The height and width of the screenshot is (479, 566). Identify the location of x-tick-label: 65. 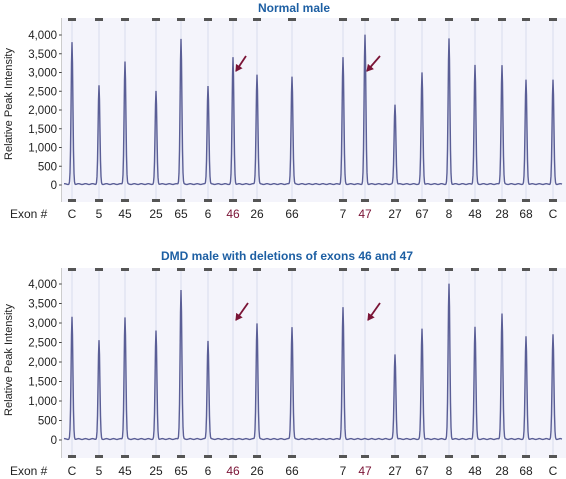
(181, 214).